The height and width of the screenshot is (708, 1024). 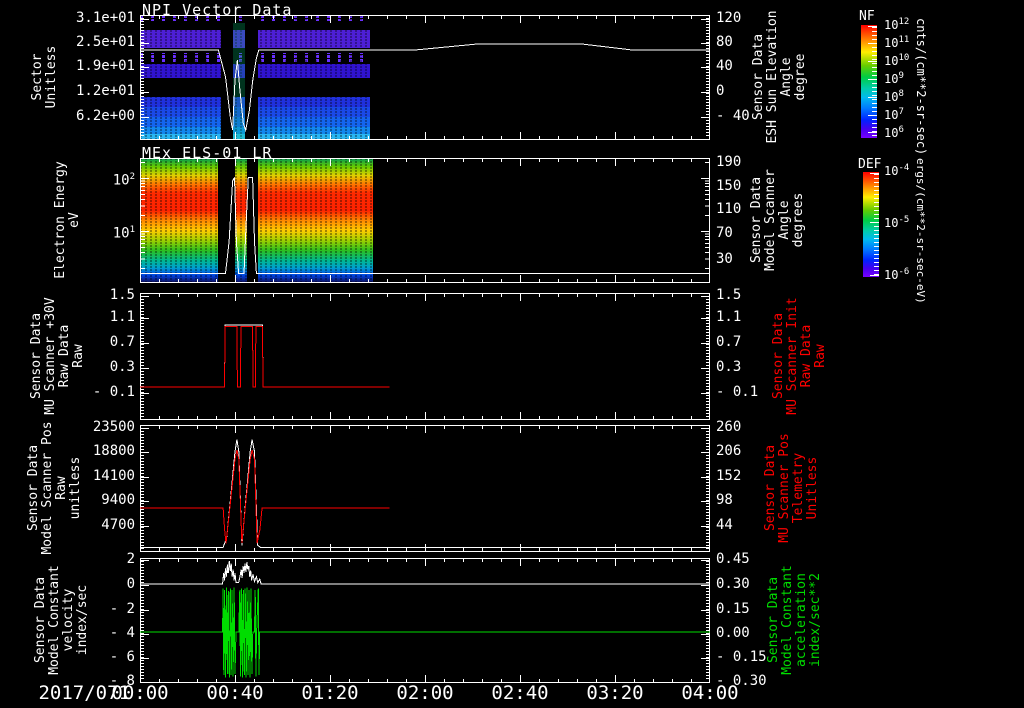 What do you see at coordinates (217, 10) in the screenshot?
I see `panel1-title: NPI Vector Data` at bounding box center [217, 10].